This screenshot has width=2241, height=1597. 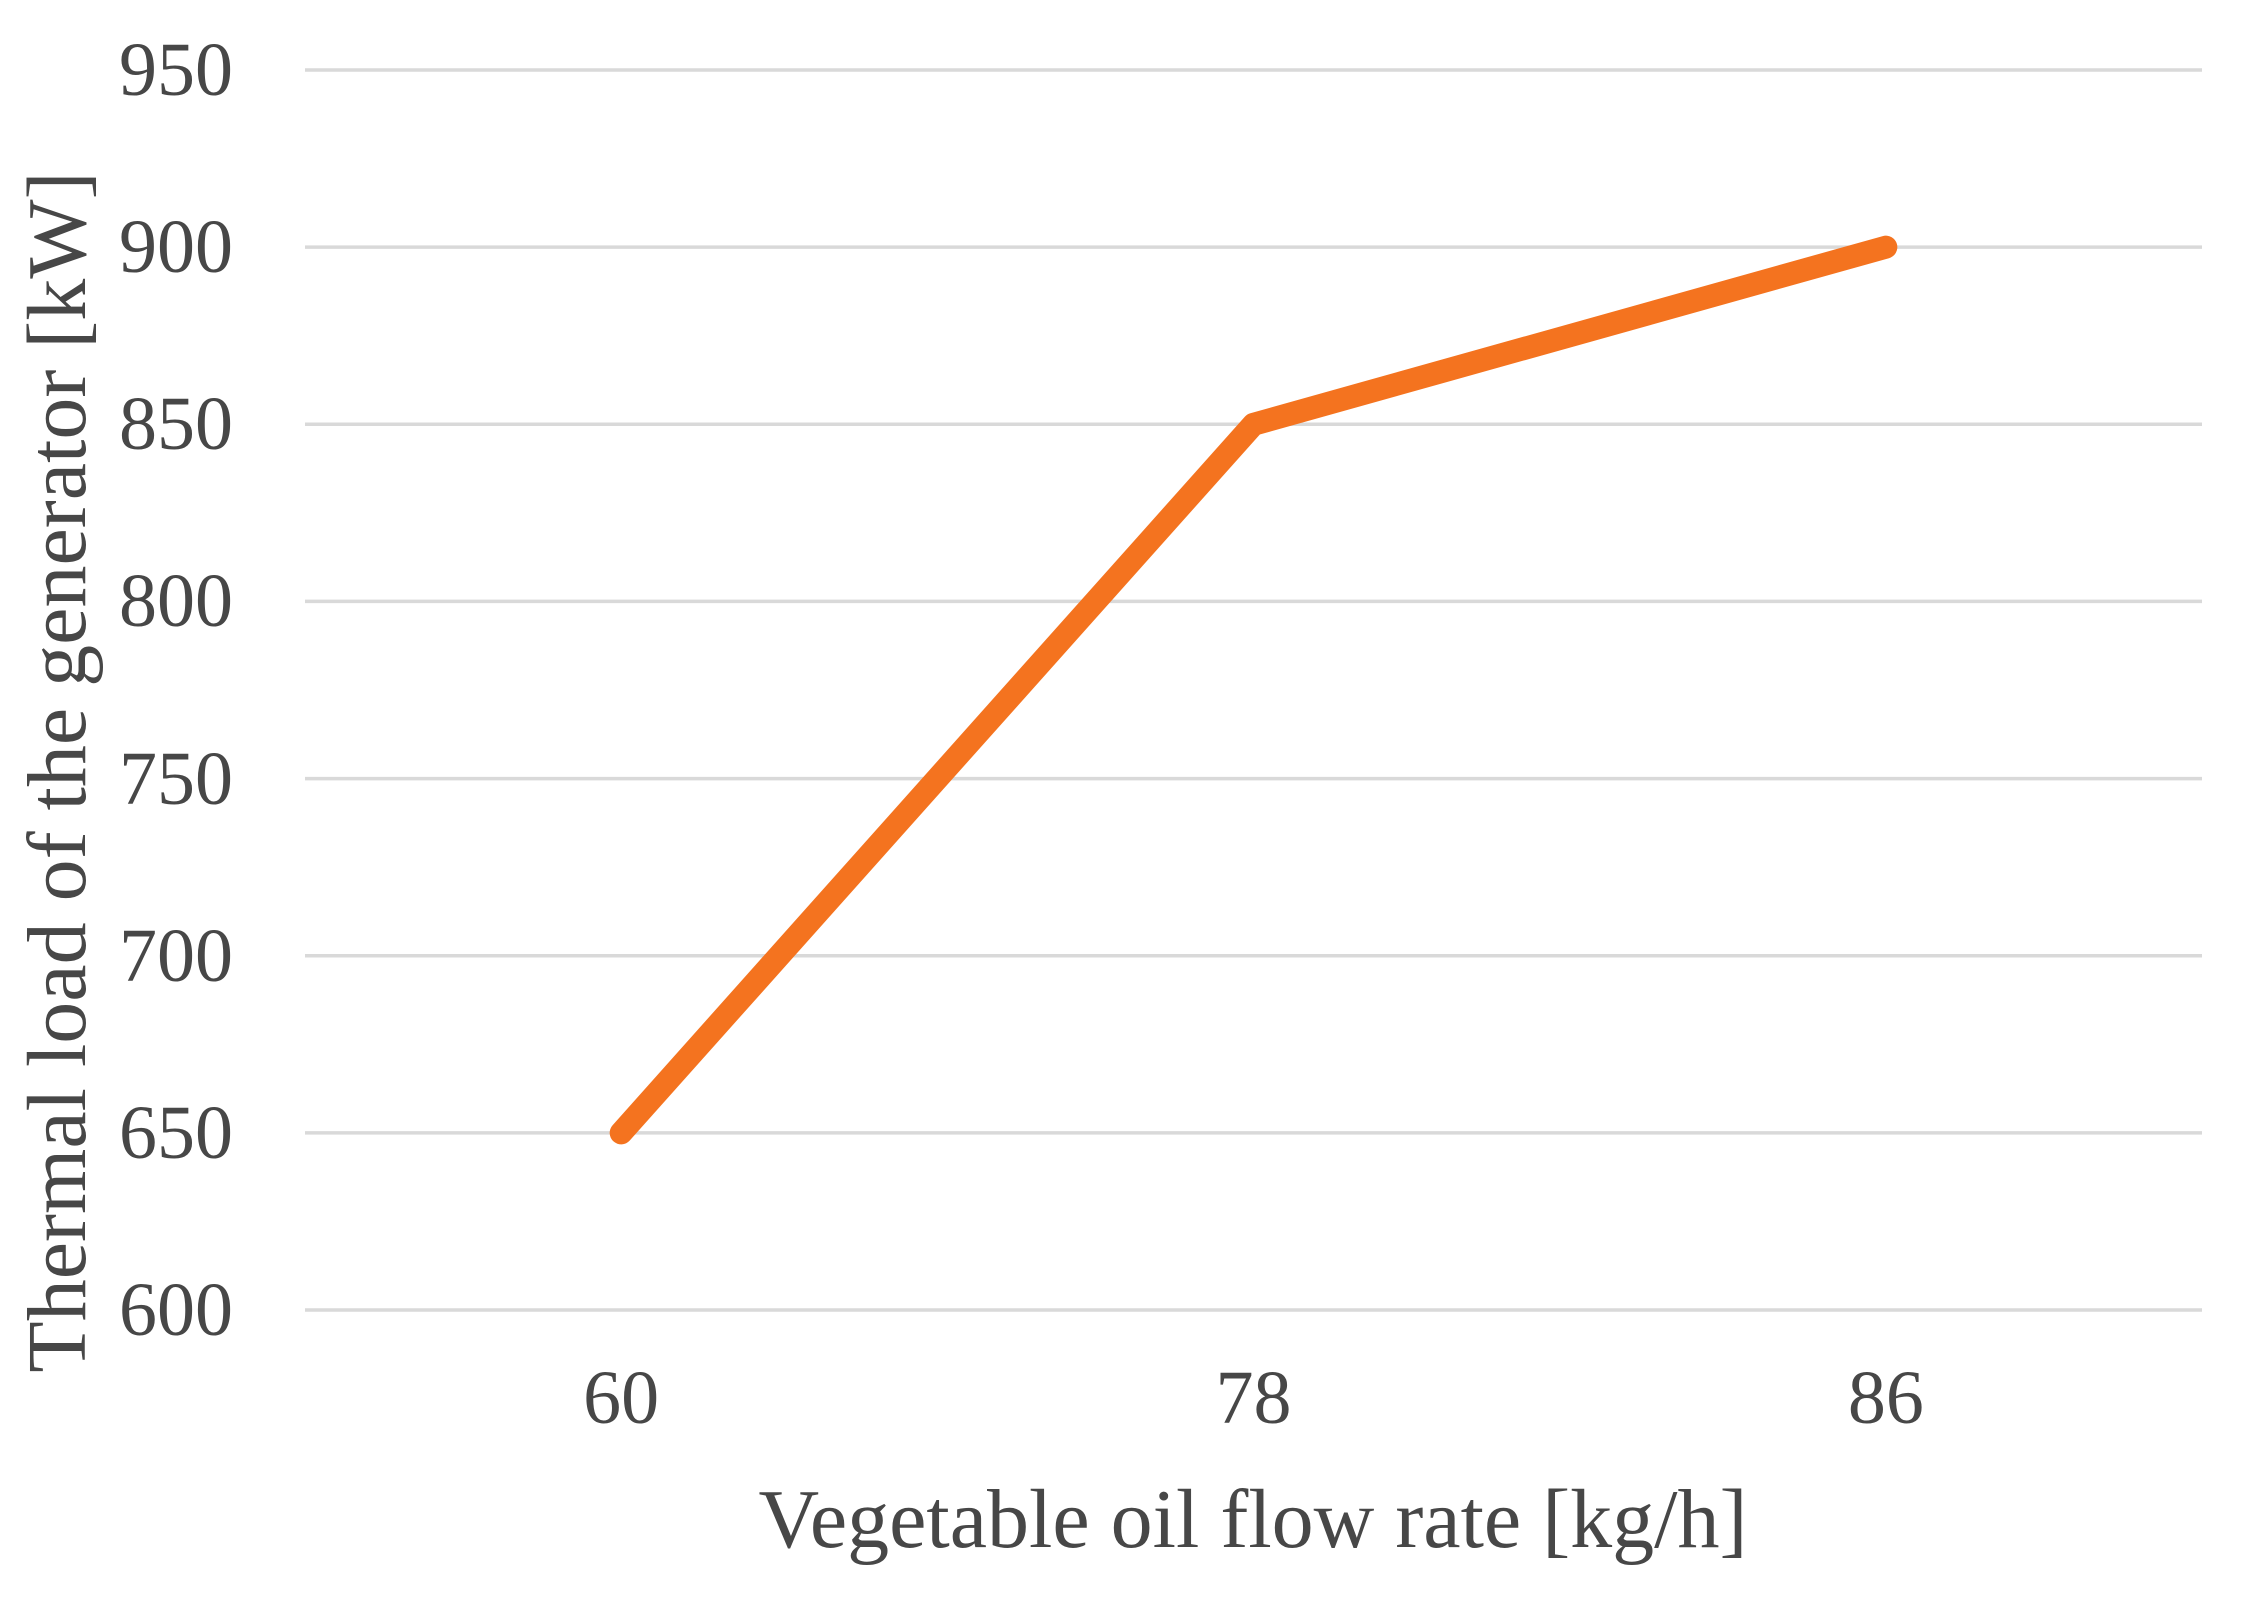 What do you see at coordinates (176, 424) in the screenshot?
I see `y-tick-label: 850` at bounding box center [176, 424].